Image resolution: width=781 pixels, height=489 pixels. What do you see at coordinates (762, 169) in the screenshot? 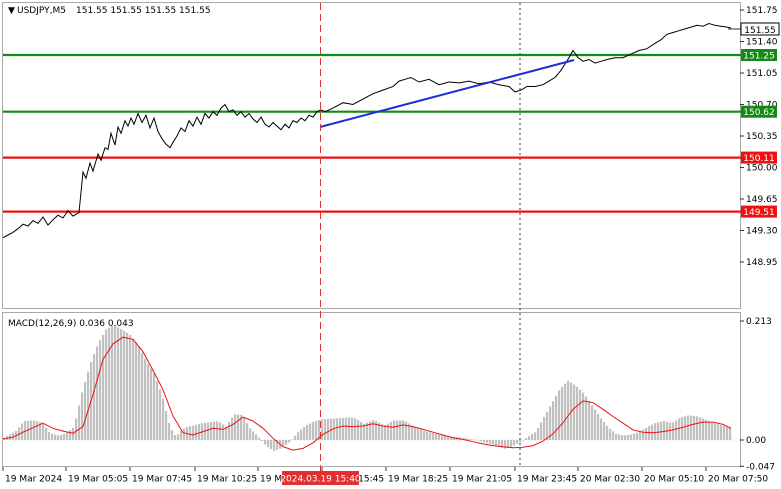
I see `price-tick-label: 150.00` at bounding box center [762, 169].